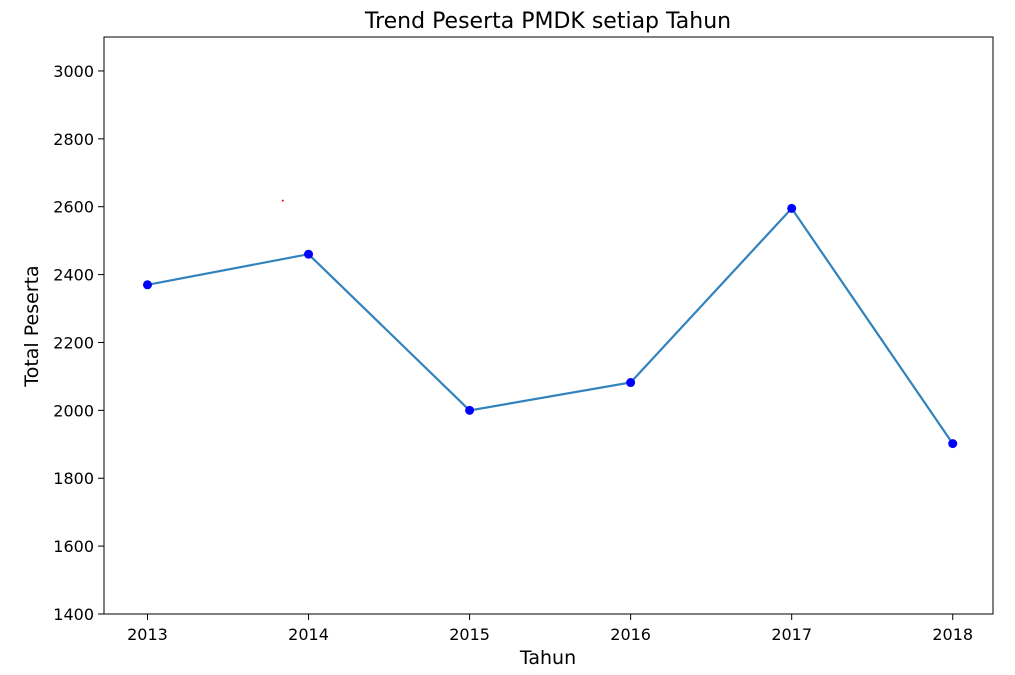 The width and height of the screenshot is (1015, 675). I want to click on x-tick-label: 2013, so click(147, 634).